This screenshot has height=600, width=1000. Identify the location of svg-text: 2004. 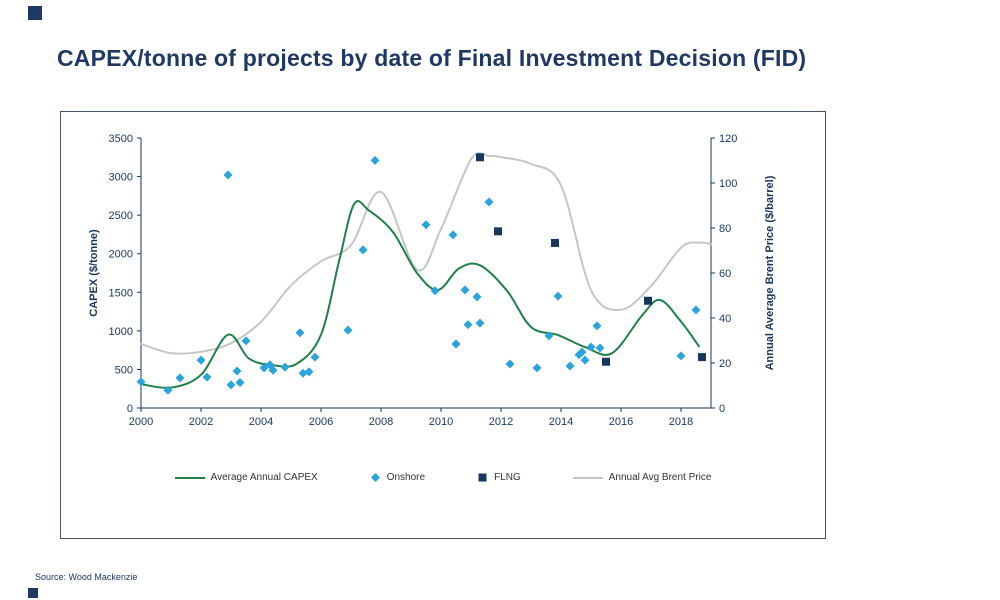
(261, 422).